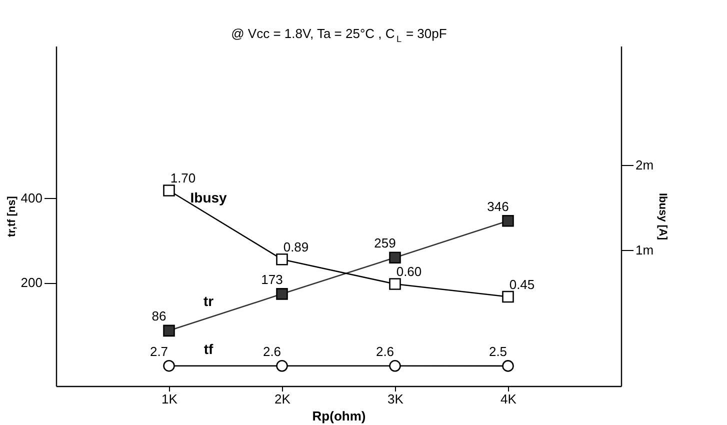 The image size is (727, 425). Describe the element at coordinates (339, 416) in the screenshot. I see `x-axis-title: Rp(ohm)` at that location.